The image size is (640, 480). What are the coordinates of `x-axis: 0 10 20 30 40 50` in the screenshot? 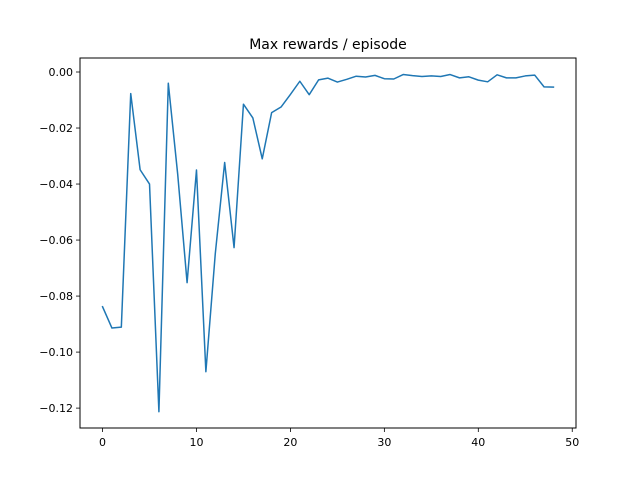 It's located at (339, 438).